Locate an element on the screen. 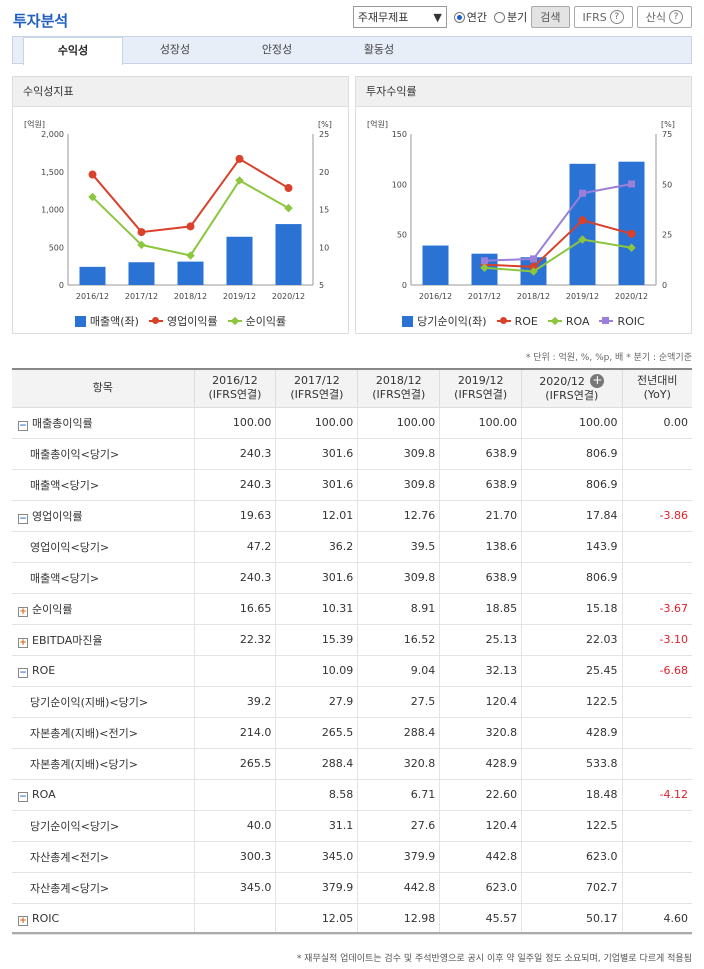  legend-item: 당기순이익(좌) is located at coordinates (444, 321).